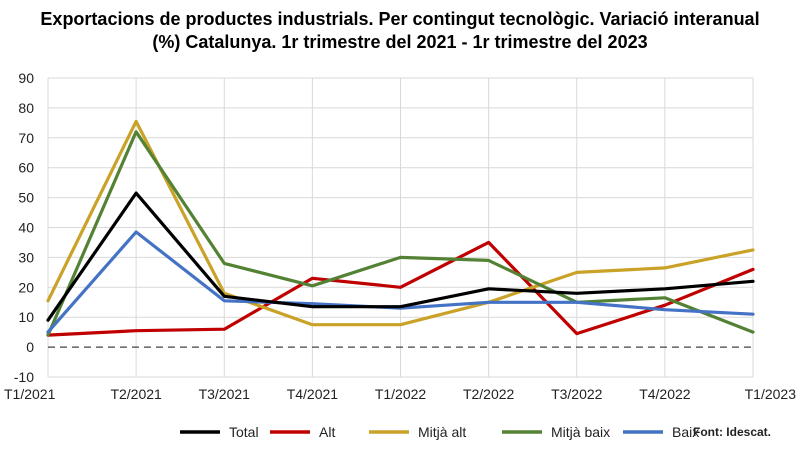 This screenshot has height=453, width=800. What do you see at coordinates (30, 347) in the screenshot?
I see `y-tick-label: 0` at bounding box center [30, 347].